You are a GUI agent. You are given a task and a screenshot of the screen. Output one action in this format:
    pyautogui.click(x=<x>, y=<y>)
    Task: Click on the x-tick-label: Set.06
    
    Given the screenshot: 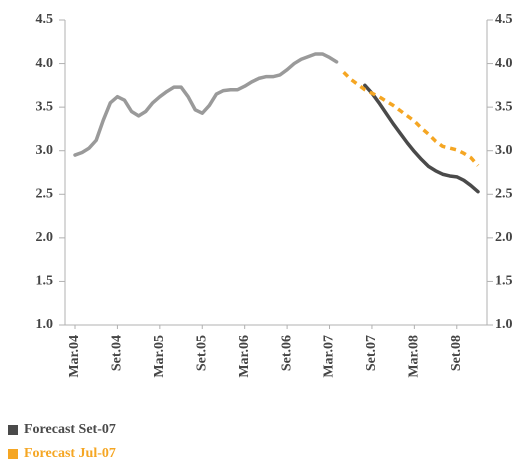 What is the action you would take?
    pyautogui.click(x=286, y=353)
    